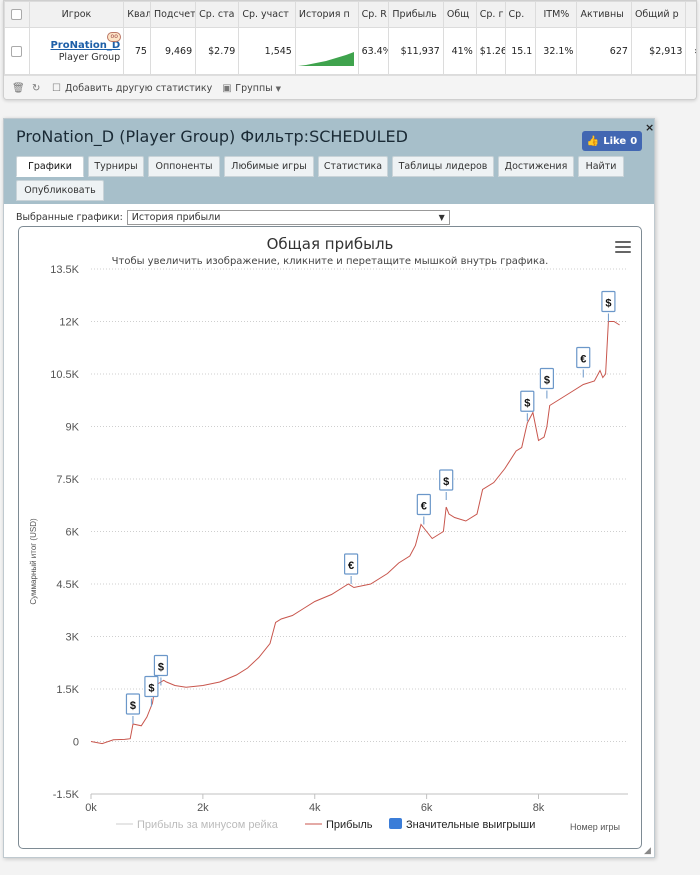 The image size is (700, 875). What do you see at coordinates (658, 14) in the screenshot?
I see `column-header-total-r: Общий р` at bounding box center [658, 14].